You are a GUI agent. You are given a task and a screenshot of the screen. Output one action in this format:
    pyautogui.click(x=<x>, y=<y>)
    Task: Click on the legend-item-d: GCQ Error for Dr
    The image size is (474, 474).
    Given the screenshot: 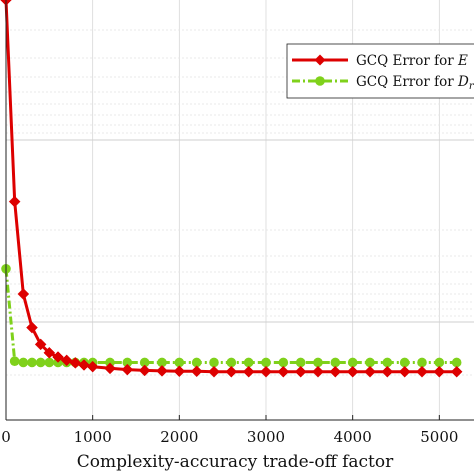 What is the action you would take?
    pyautogui.click(x=383, y=83)
    